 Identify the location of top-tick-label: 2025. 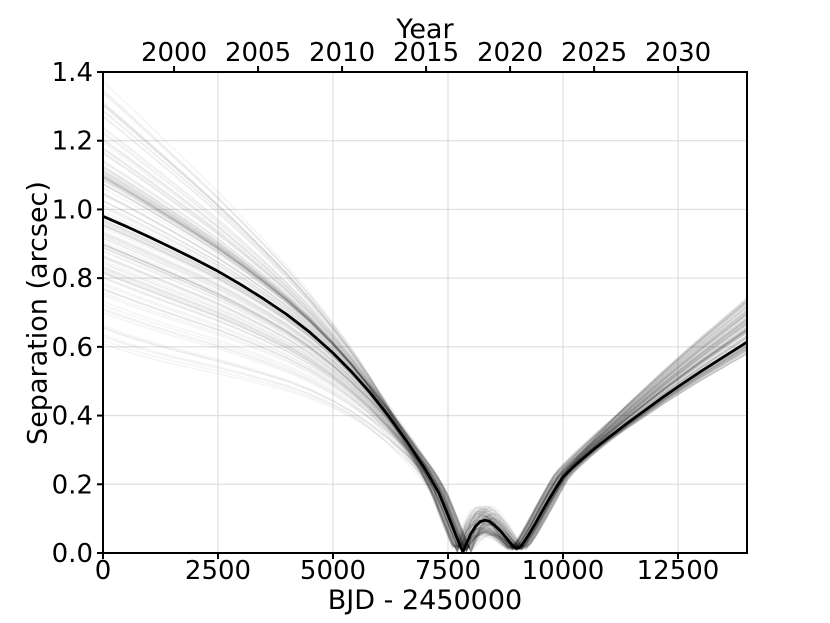
(594, 53).